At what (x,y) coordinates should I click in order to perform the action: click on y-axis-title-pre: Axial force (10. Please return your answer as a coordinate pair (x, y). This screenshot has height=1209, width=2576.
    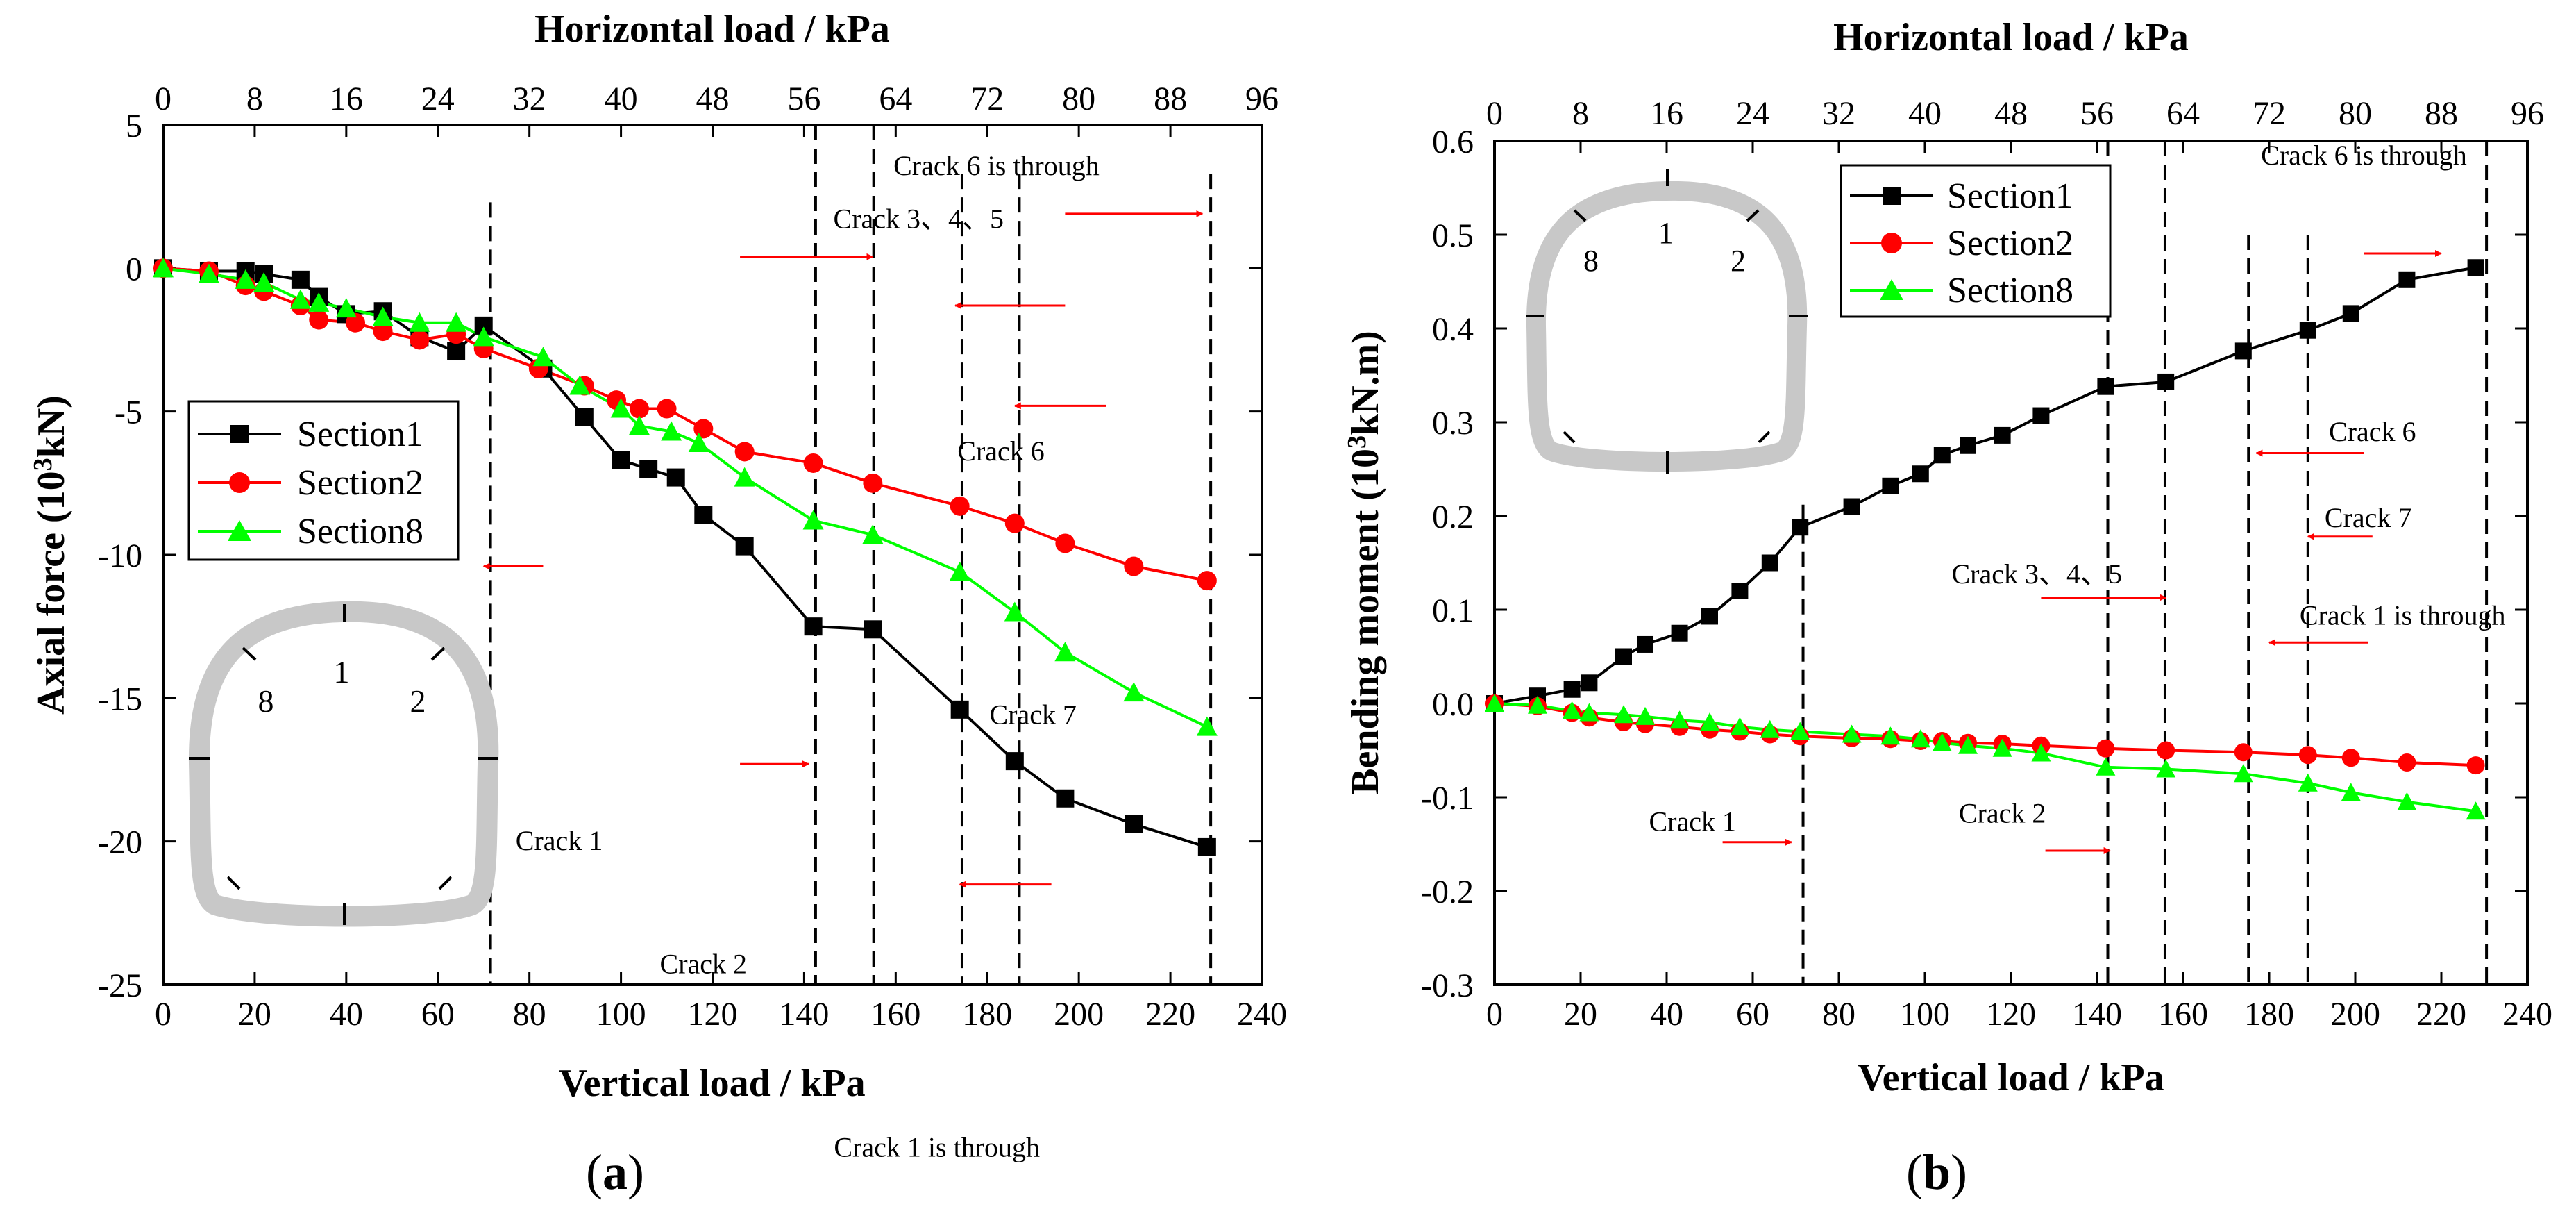
    Looking at the image, I should click on (51, 592).